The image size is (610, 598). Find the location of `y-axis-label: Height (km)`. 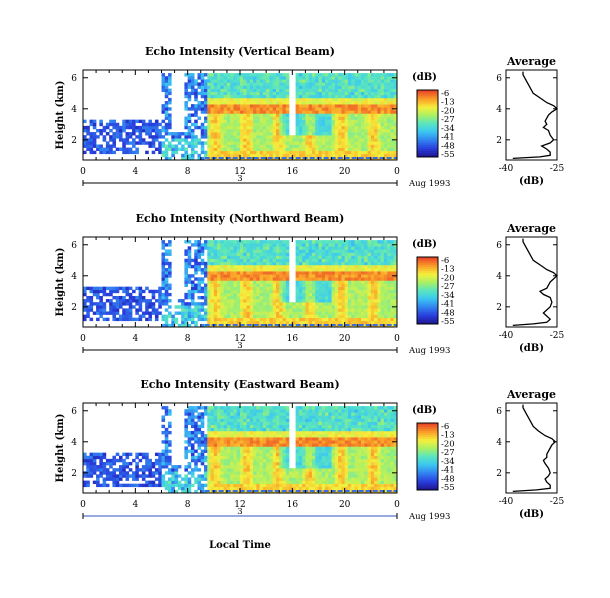

y-axis-label: Height (km) is located at coordinates (60, 282).